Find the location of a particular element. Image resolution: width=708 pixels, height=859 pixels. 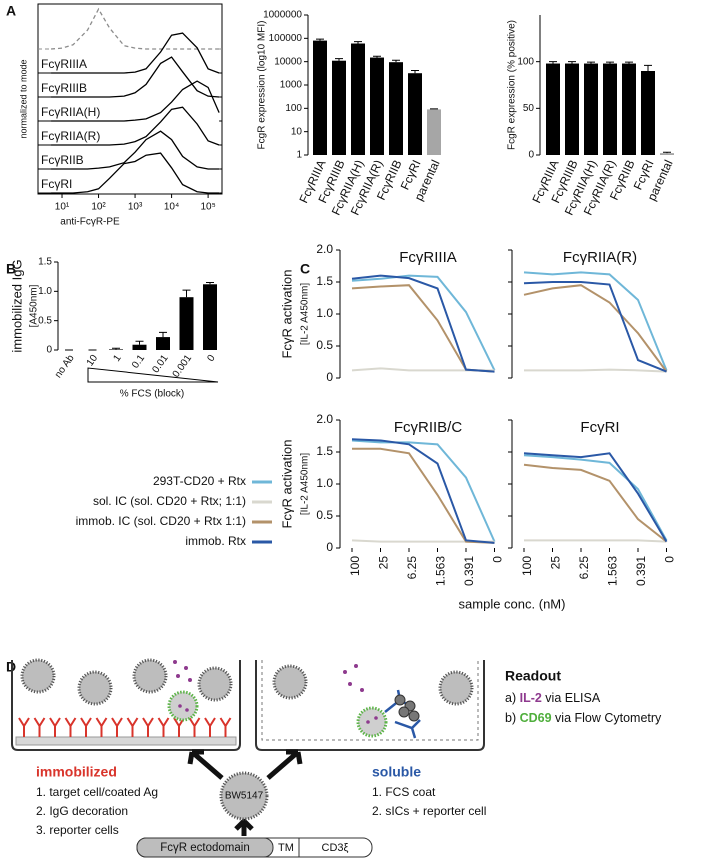

row-label: FcγRIIA(R) is located at coordinates (70, 136).